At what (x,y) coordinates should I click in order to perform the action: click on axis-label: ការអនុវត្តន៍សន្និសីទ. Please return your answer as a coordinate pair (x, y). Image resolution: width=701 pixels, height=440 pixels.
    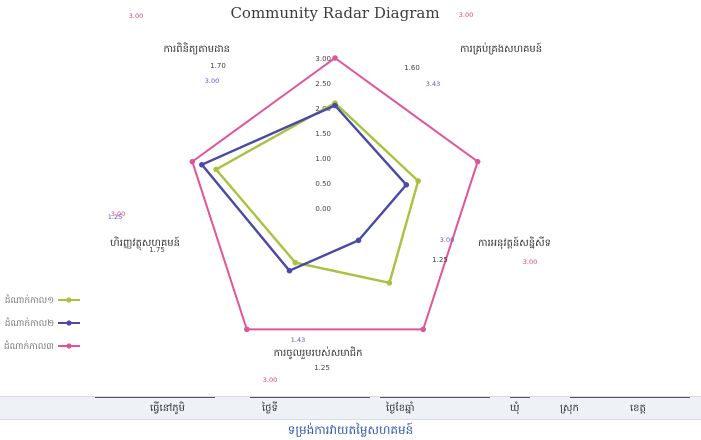
    Looking at the image, I should click on (514, 243).